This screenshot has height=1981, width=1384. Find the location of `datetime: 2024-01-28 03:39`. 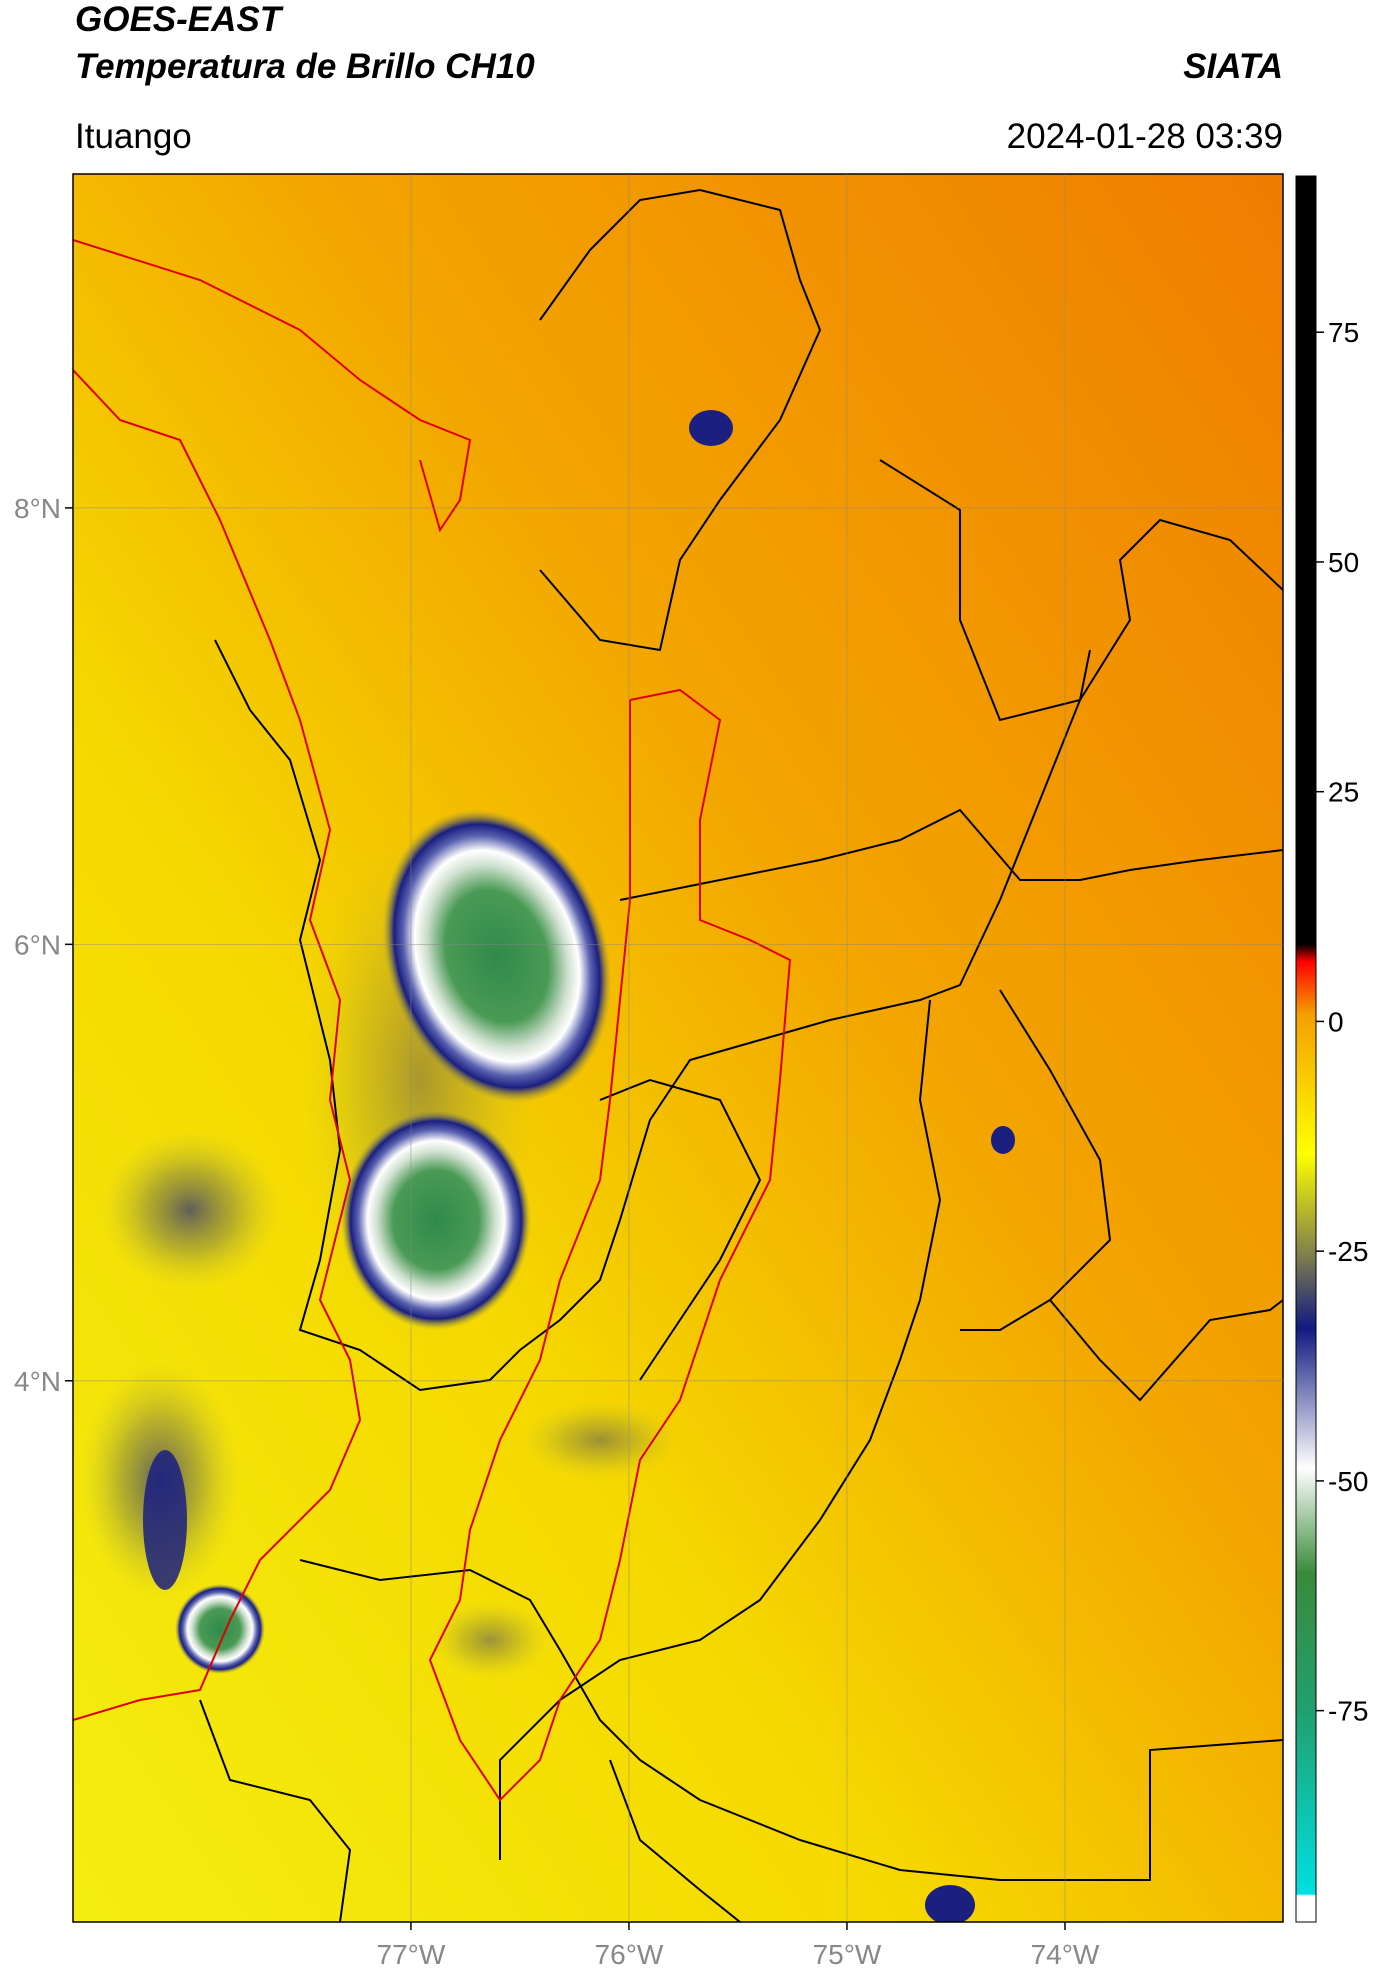

datetime: 2024-01-28 03:39 is located at coordinates (1145, 136).